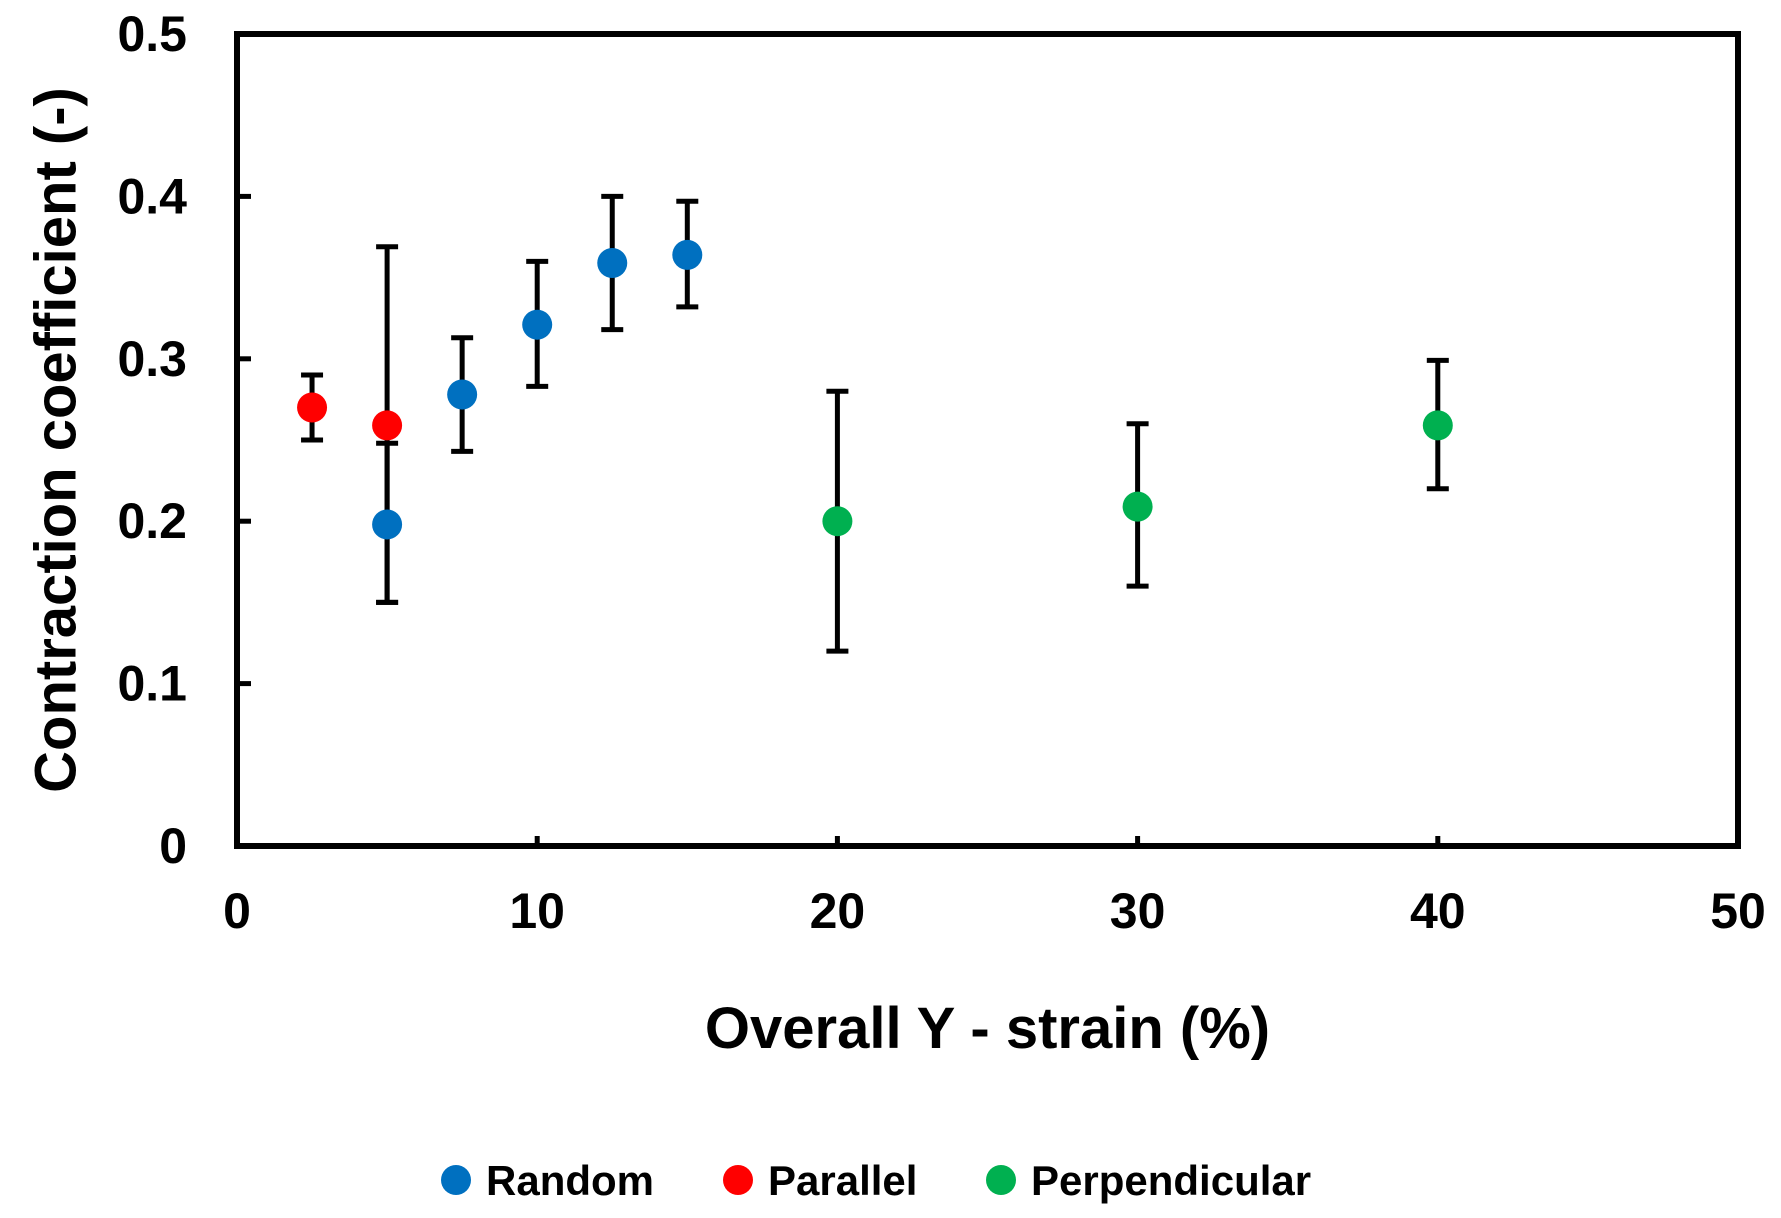  Describe the element at coordinates (838, 911) in the screenshot. I see `x-tick-label: 20` at that location.